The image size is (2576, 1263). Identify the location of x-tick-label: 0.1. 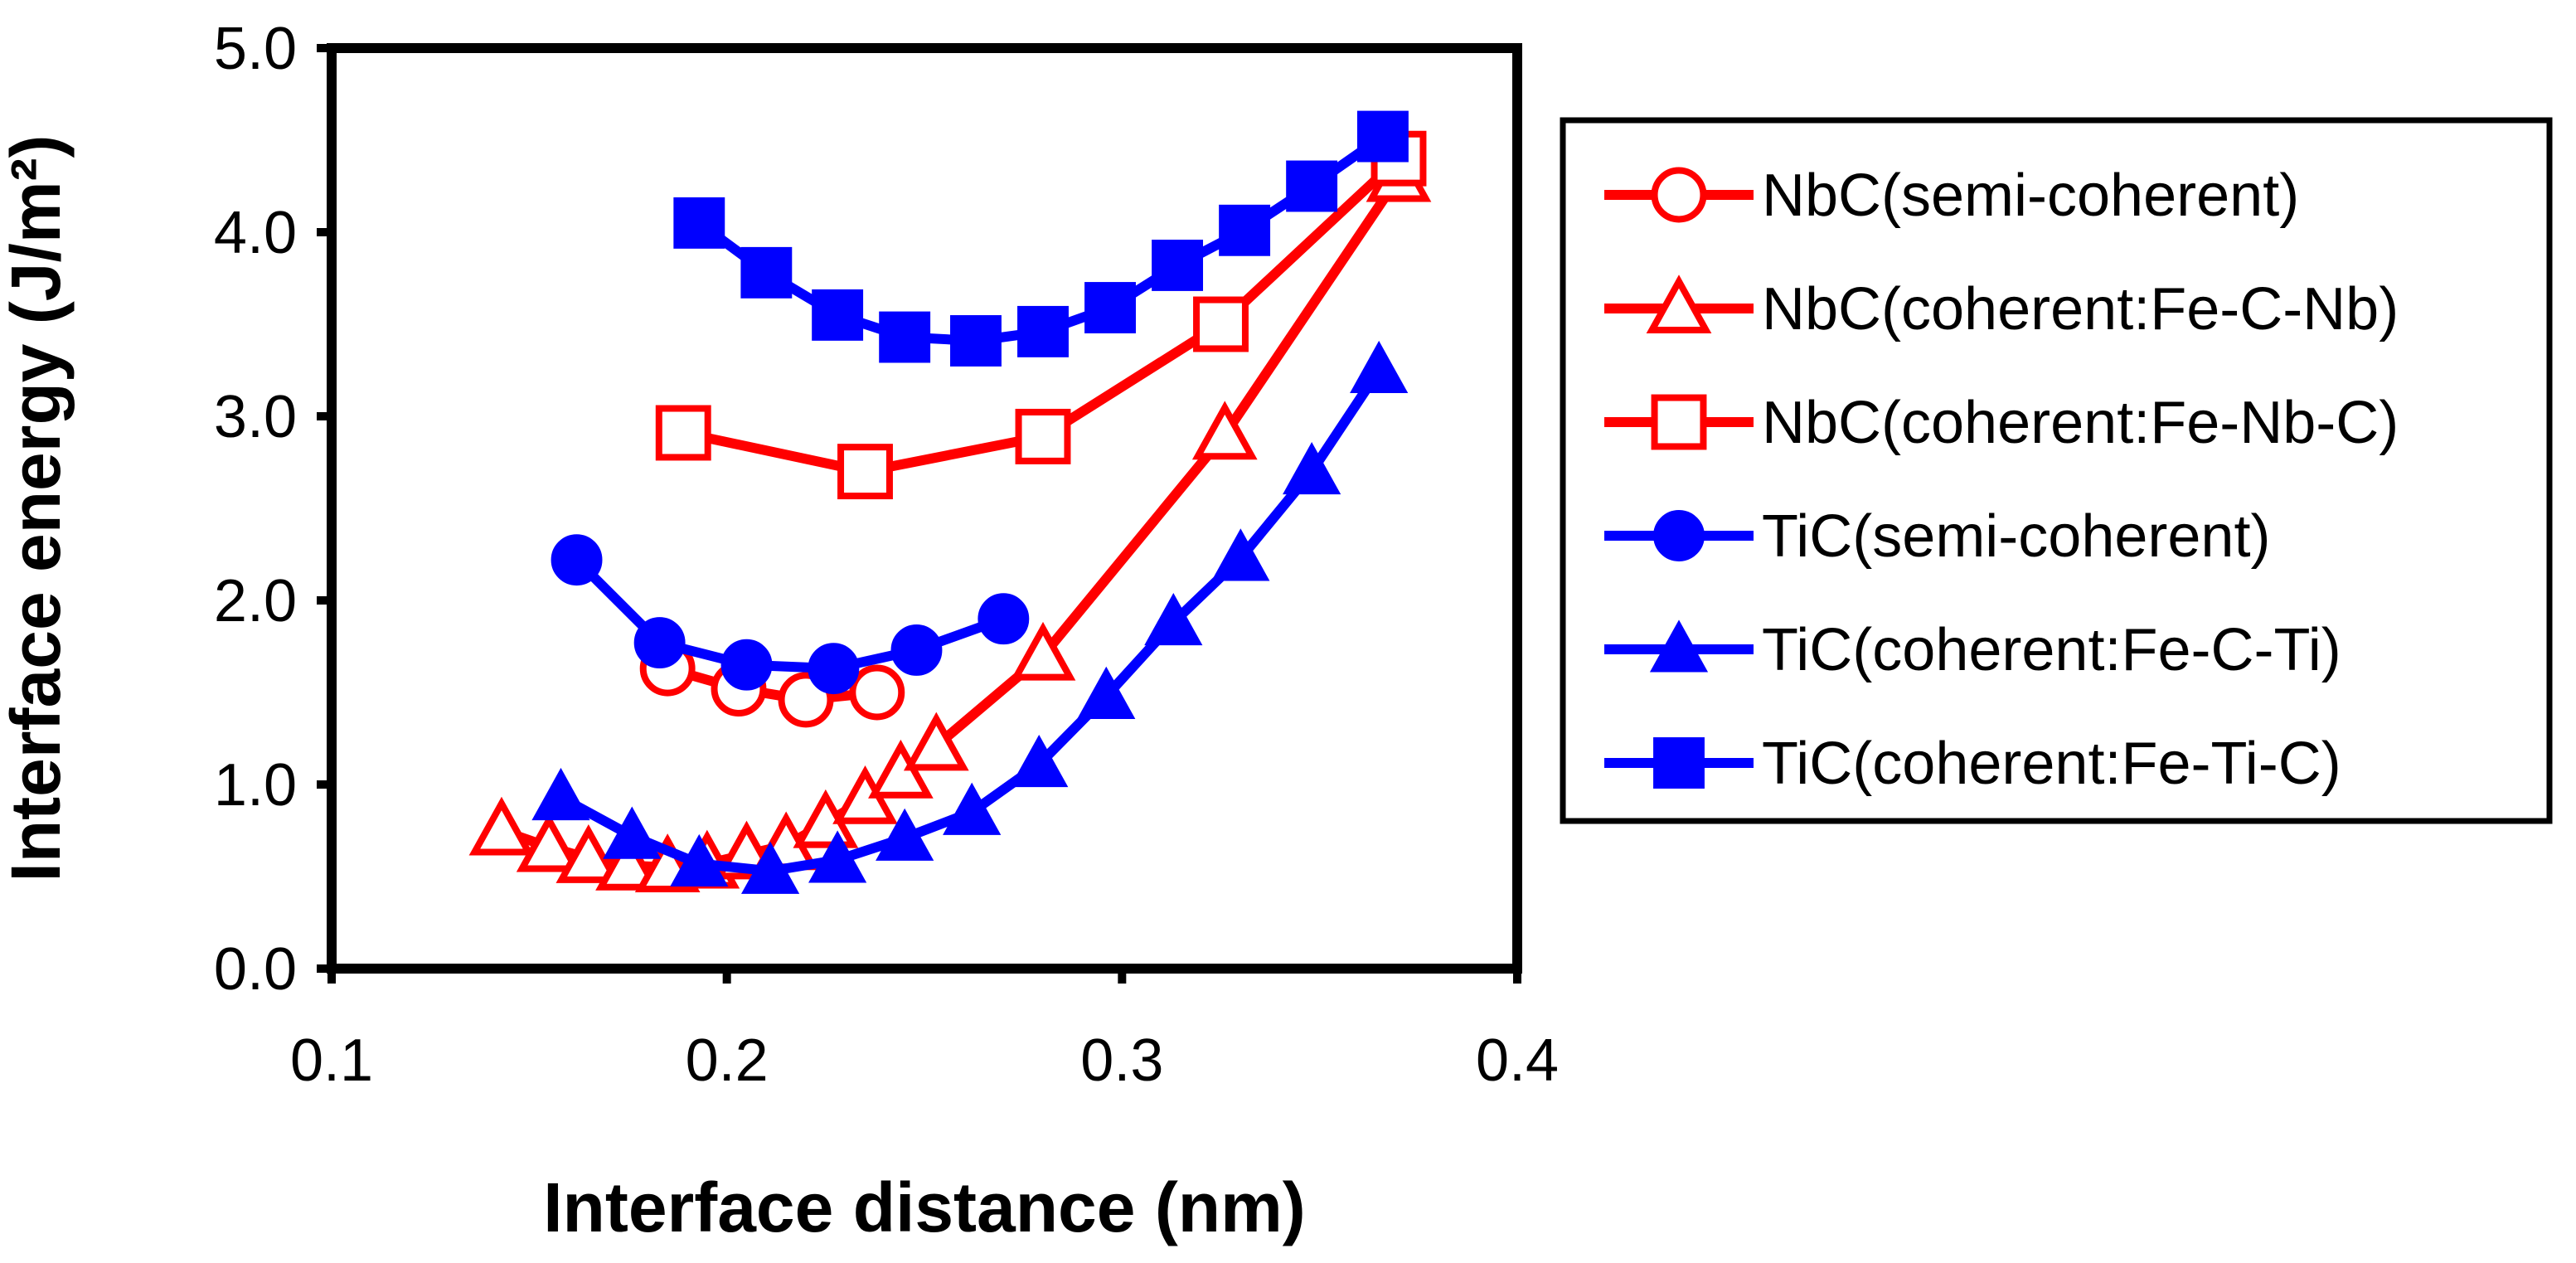
(331, 1060).